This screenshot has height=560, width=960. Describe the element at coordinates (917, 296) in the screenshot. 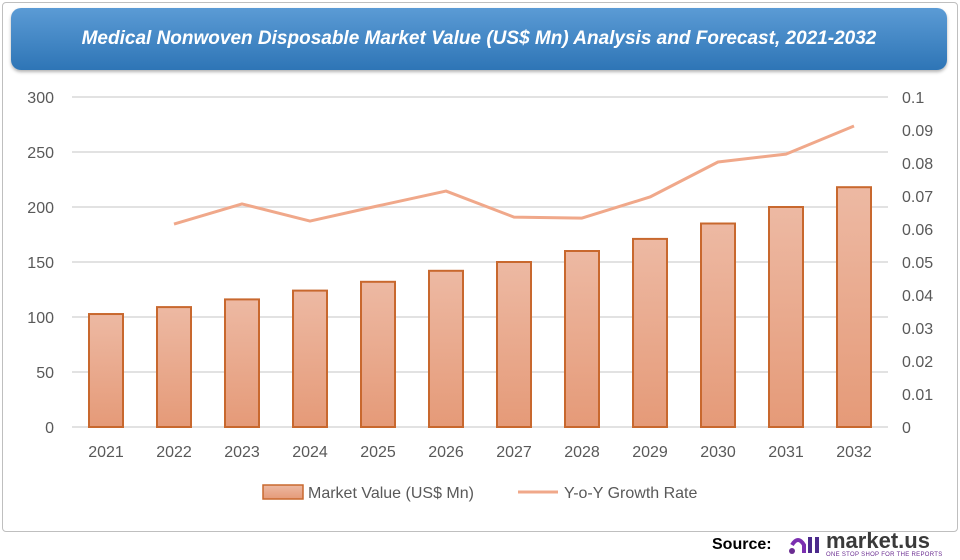

I see `y2-tick-label: 0.04` at that location.